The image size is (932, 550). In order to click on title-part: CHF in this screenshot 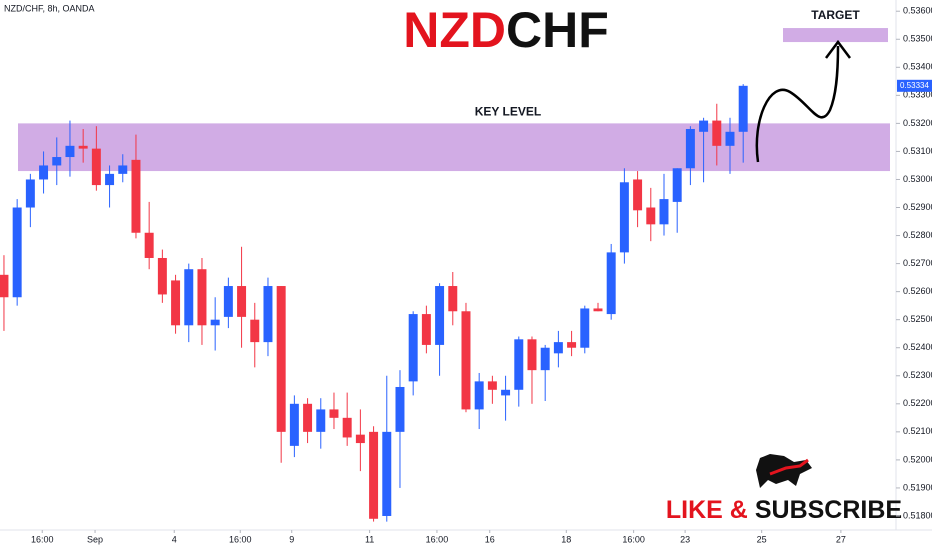, I will do `click(557, 30)`.